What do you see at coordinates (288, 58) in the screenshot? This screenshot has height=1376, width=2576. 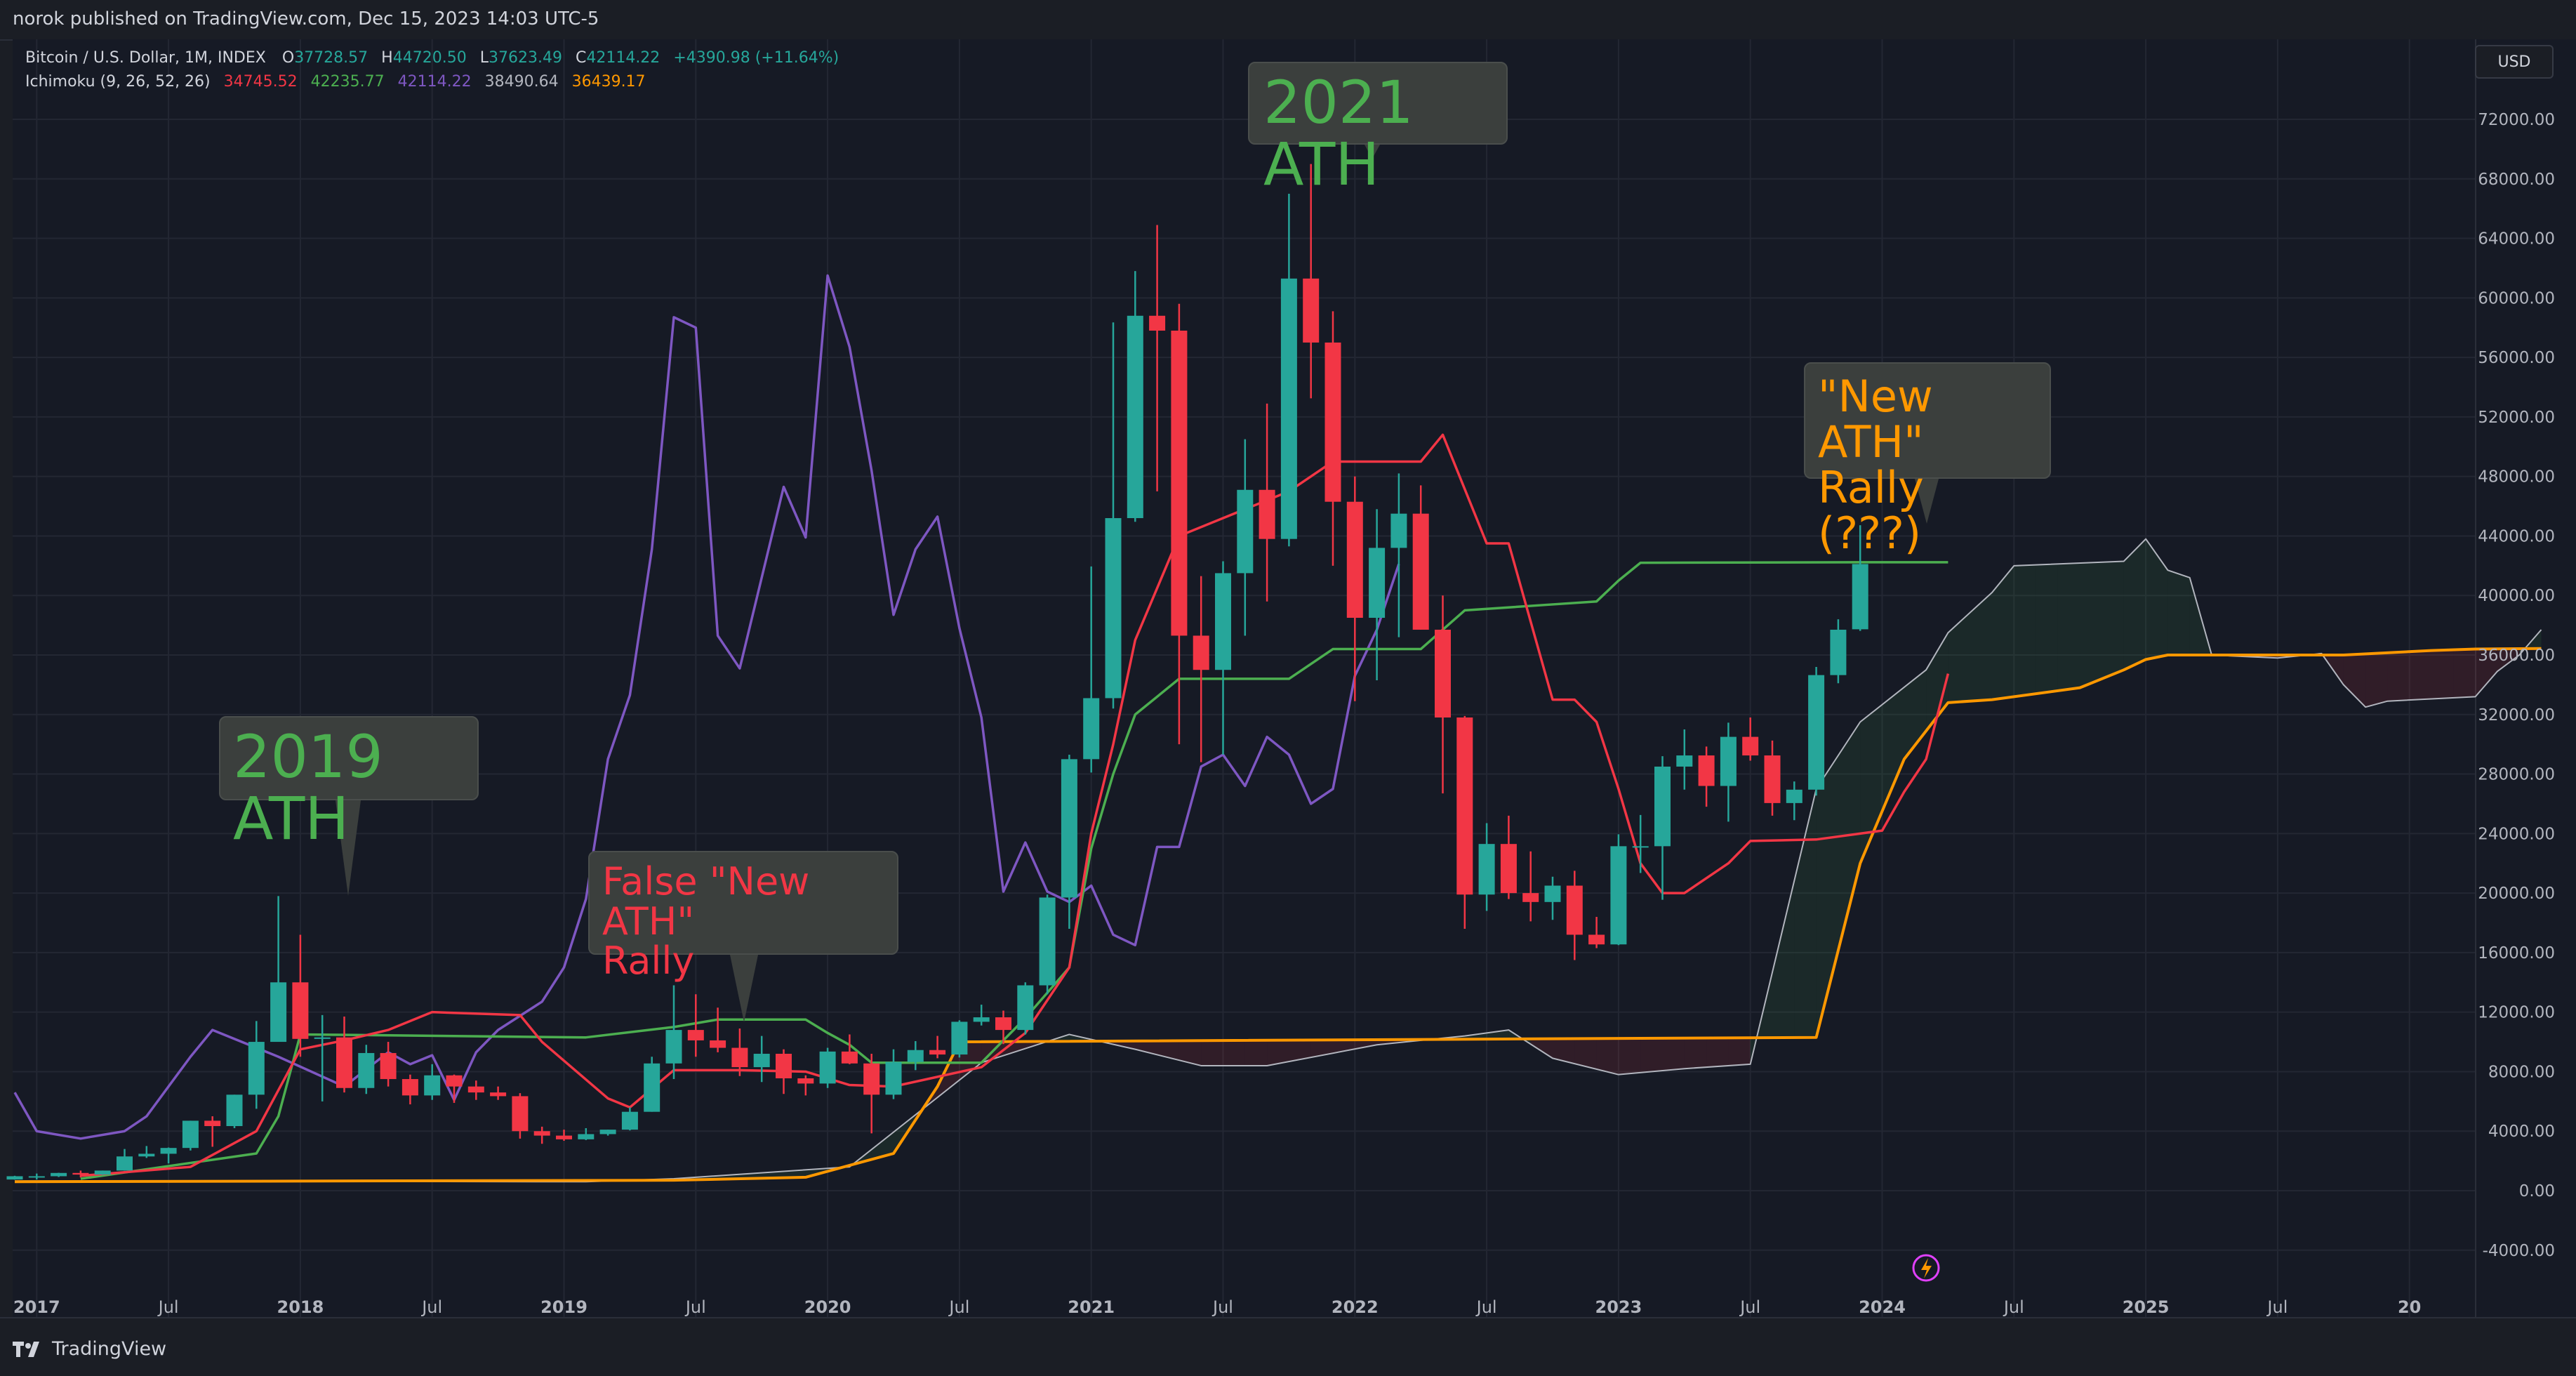 I see `open-label: O` at bounding box center [288, 58].